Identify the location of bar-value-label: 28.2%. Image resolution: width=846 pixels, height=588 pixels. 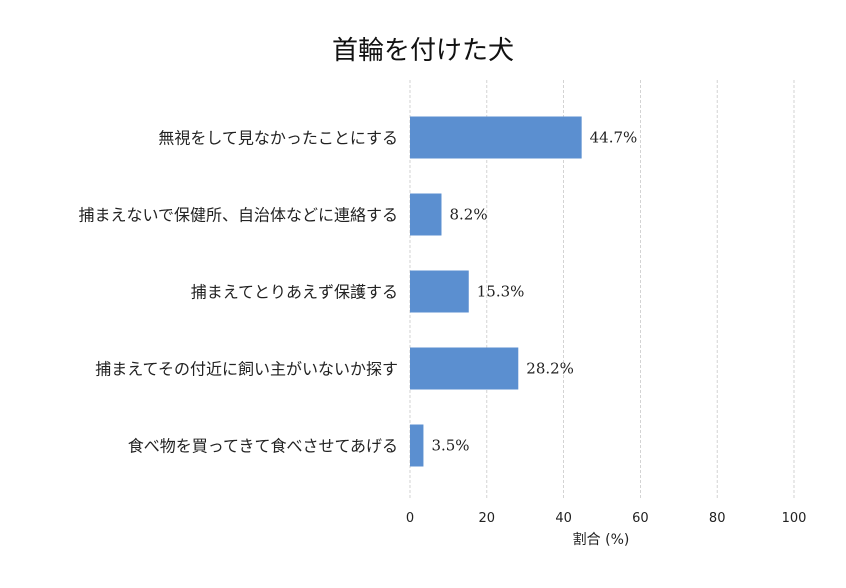
(550, 369).